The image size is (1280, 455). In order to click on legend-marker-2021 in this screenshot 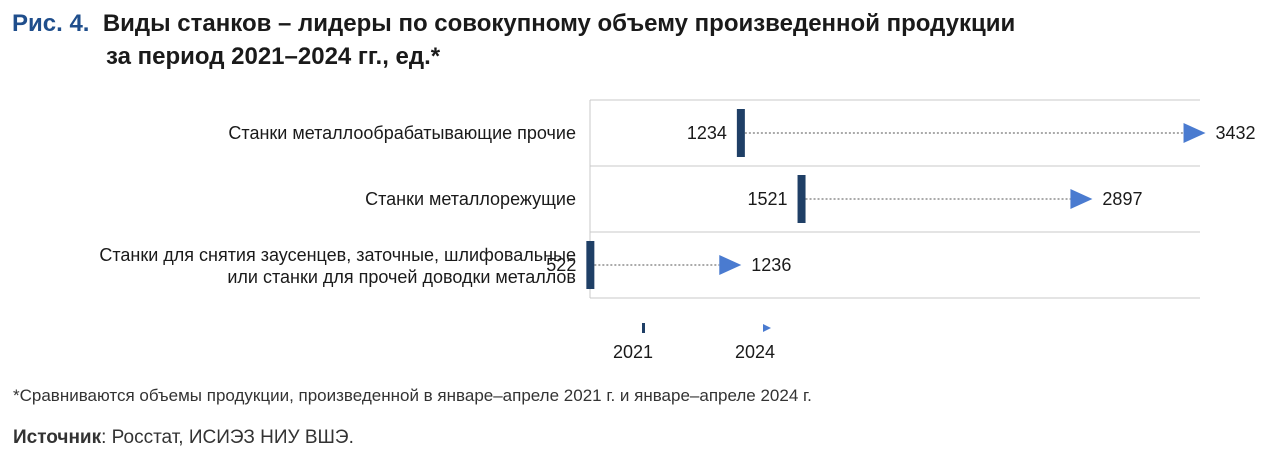, I will do `click(643, 328)`.